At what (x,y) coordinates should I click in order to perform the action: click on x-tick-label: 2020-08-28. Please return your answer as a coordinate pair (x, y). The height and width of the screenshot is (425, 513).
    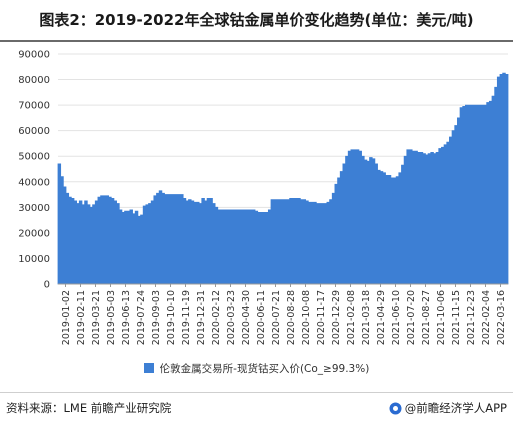
    Looking at the image, I should click on (291, 317).